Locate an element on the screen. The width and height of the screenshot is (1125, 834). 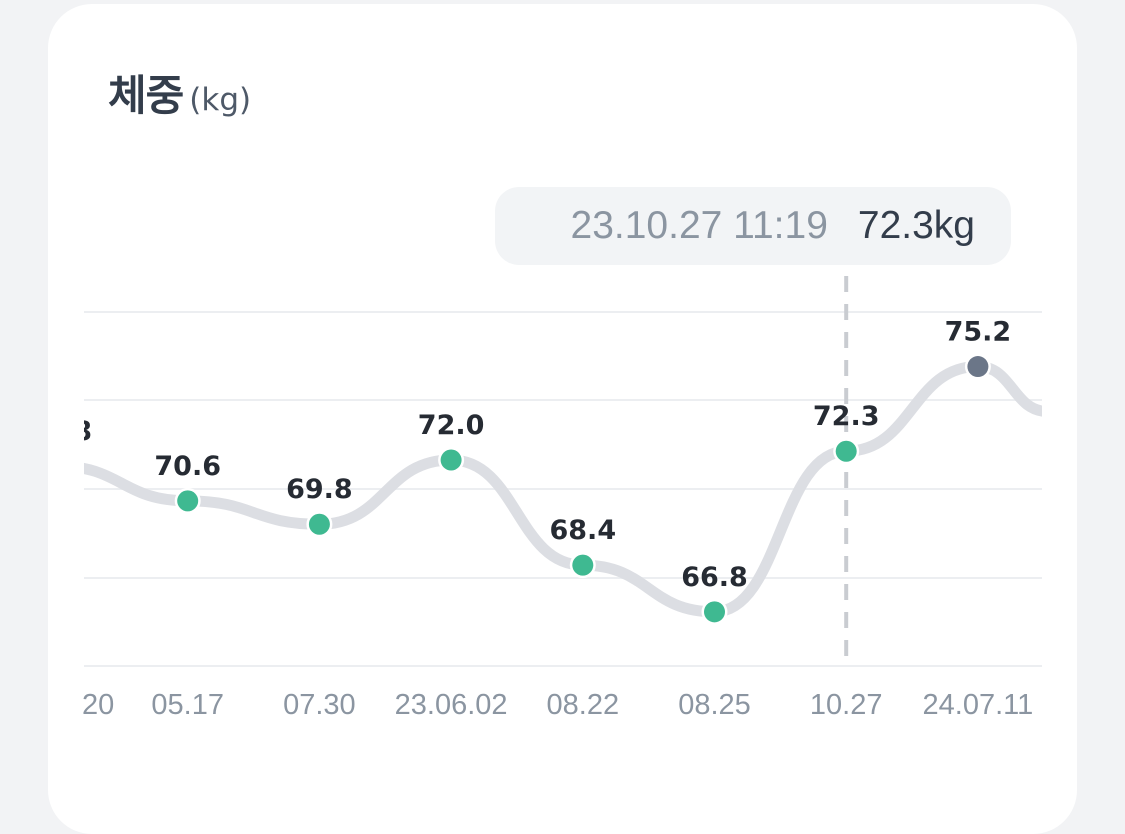
x-tick-label: 08.22 is located at coordinates (583, 705).